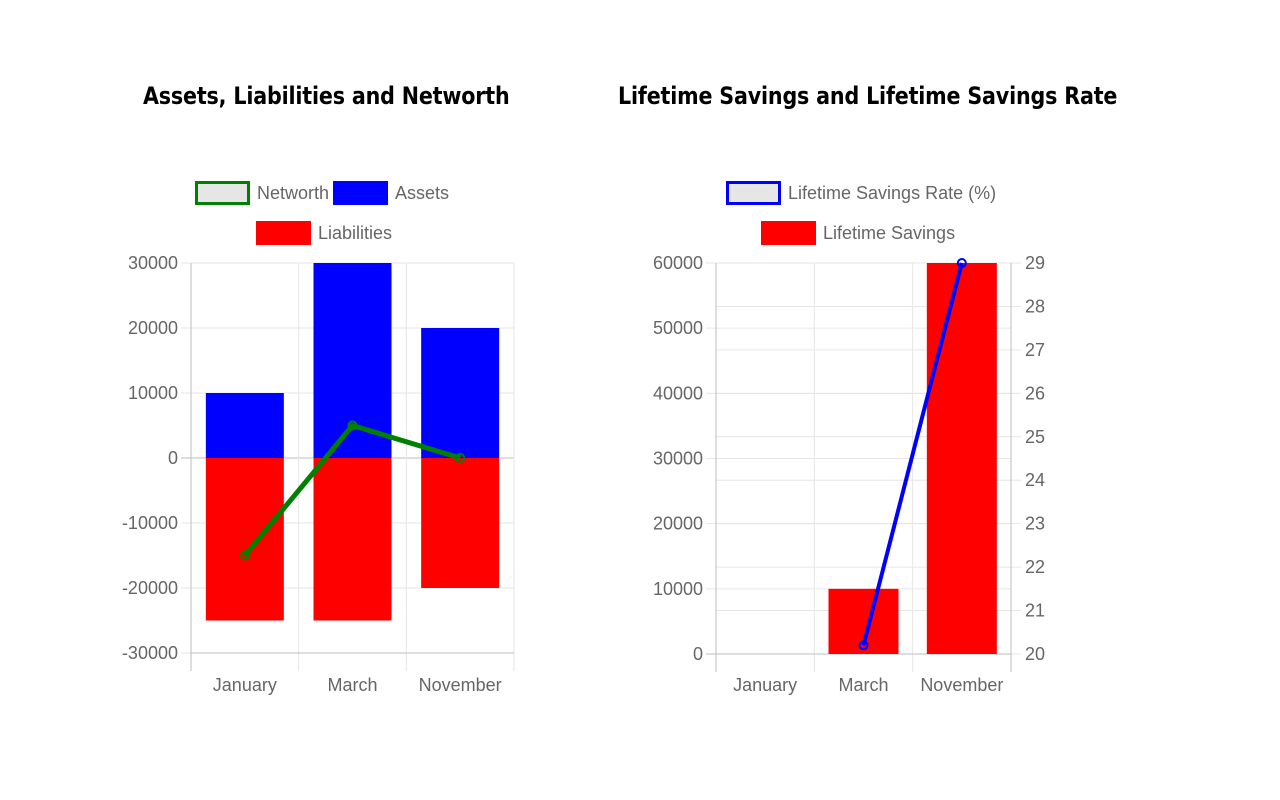  I want to click on y2-tick-label: 27, so click(1035, 350).